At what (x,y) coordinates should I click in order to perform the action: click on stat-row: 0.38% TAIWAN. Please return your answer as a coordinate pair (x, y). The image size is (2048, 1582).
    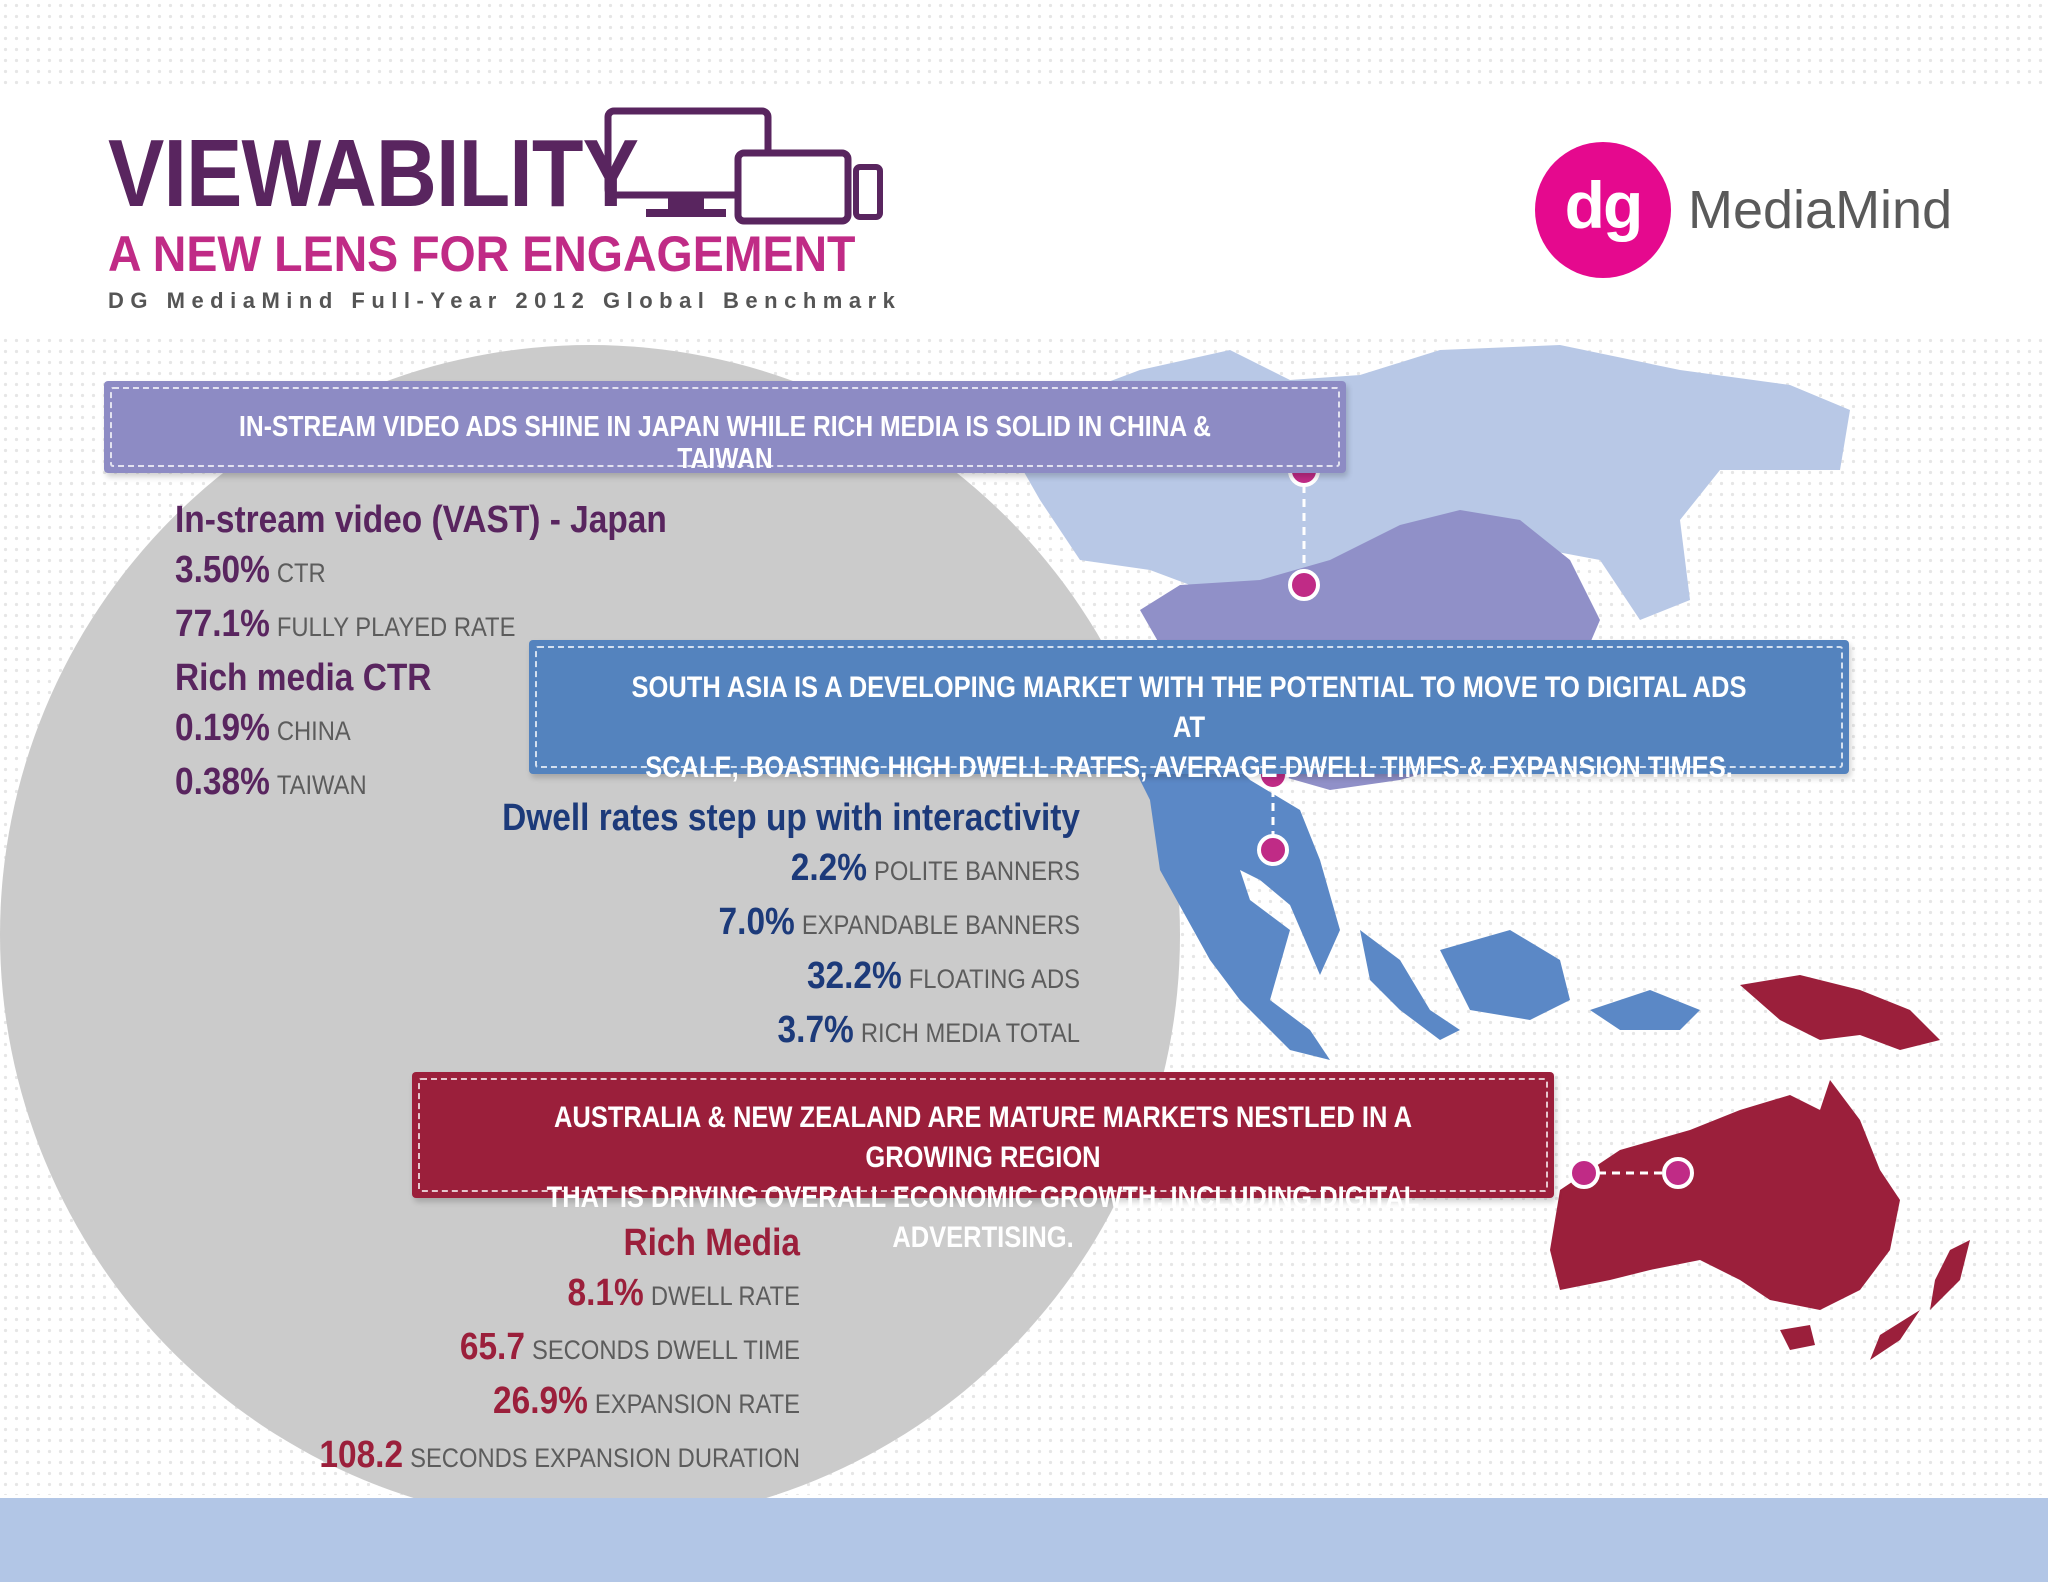
    Looking at the image, I should click on (483, 784).